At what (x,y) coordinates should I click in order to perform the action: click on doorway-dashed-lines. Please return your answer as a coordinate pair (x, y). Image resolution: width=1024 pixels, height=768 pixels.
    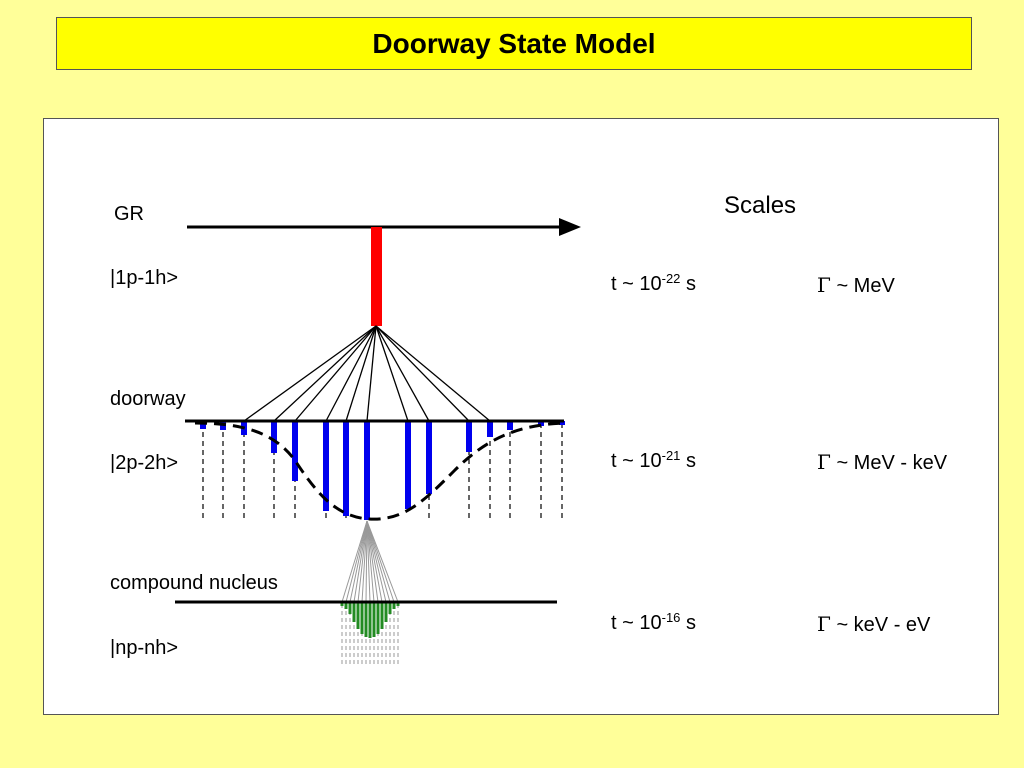
    Looking at the image, I should click on (382, 471).